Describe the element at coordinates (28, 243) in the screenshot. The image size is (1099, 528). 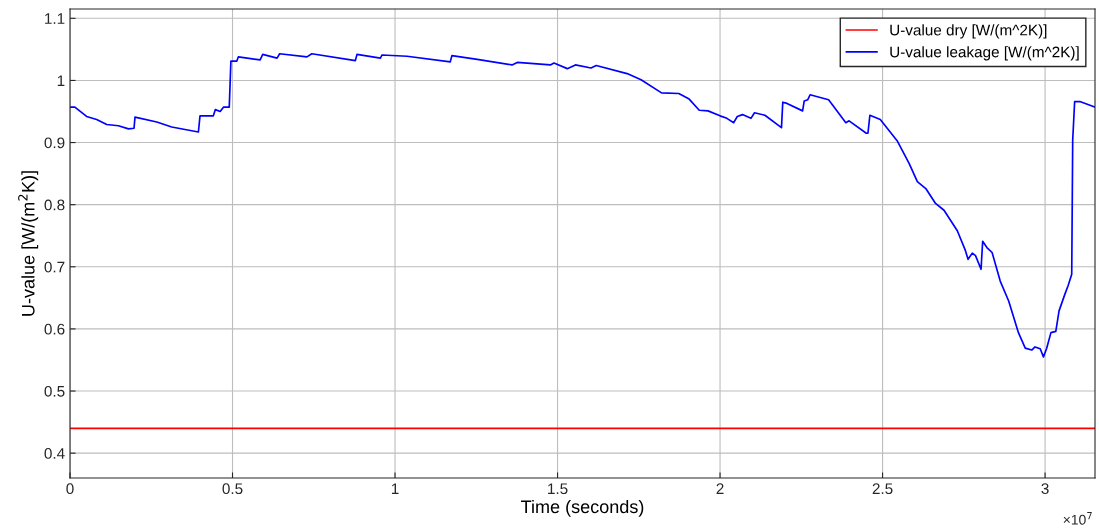
I see `y-axis-title: U-value [W/(m$^{2}$K)]` at that location.